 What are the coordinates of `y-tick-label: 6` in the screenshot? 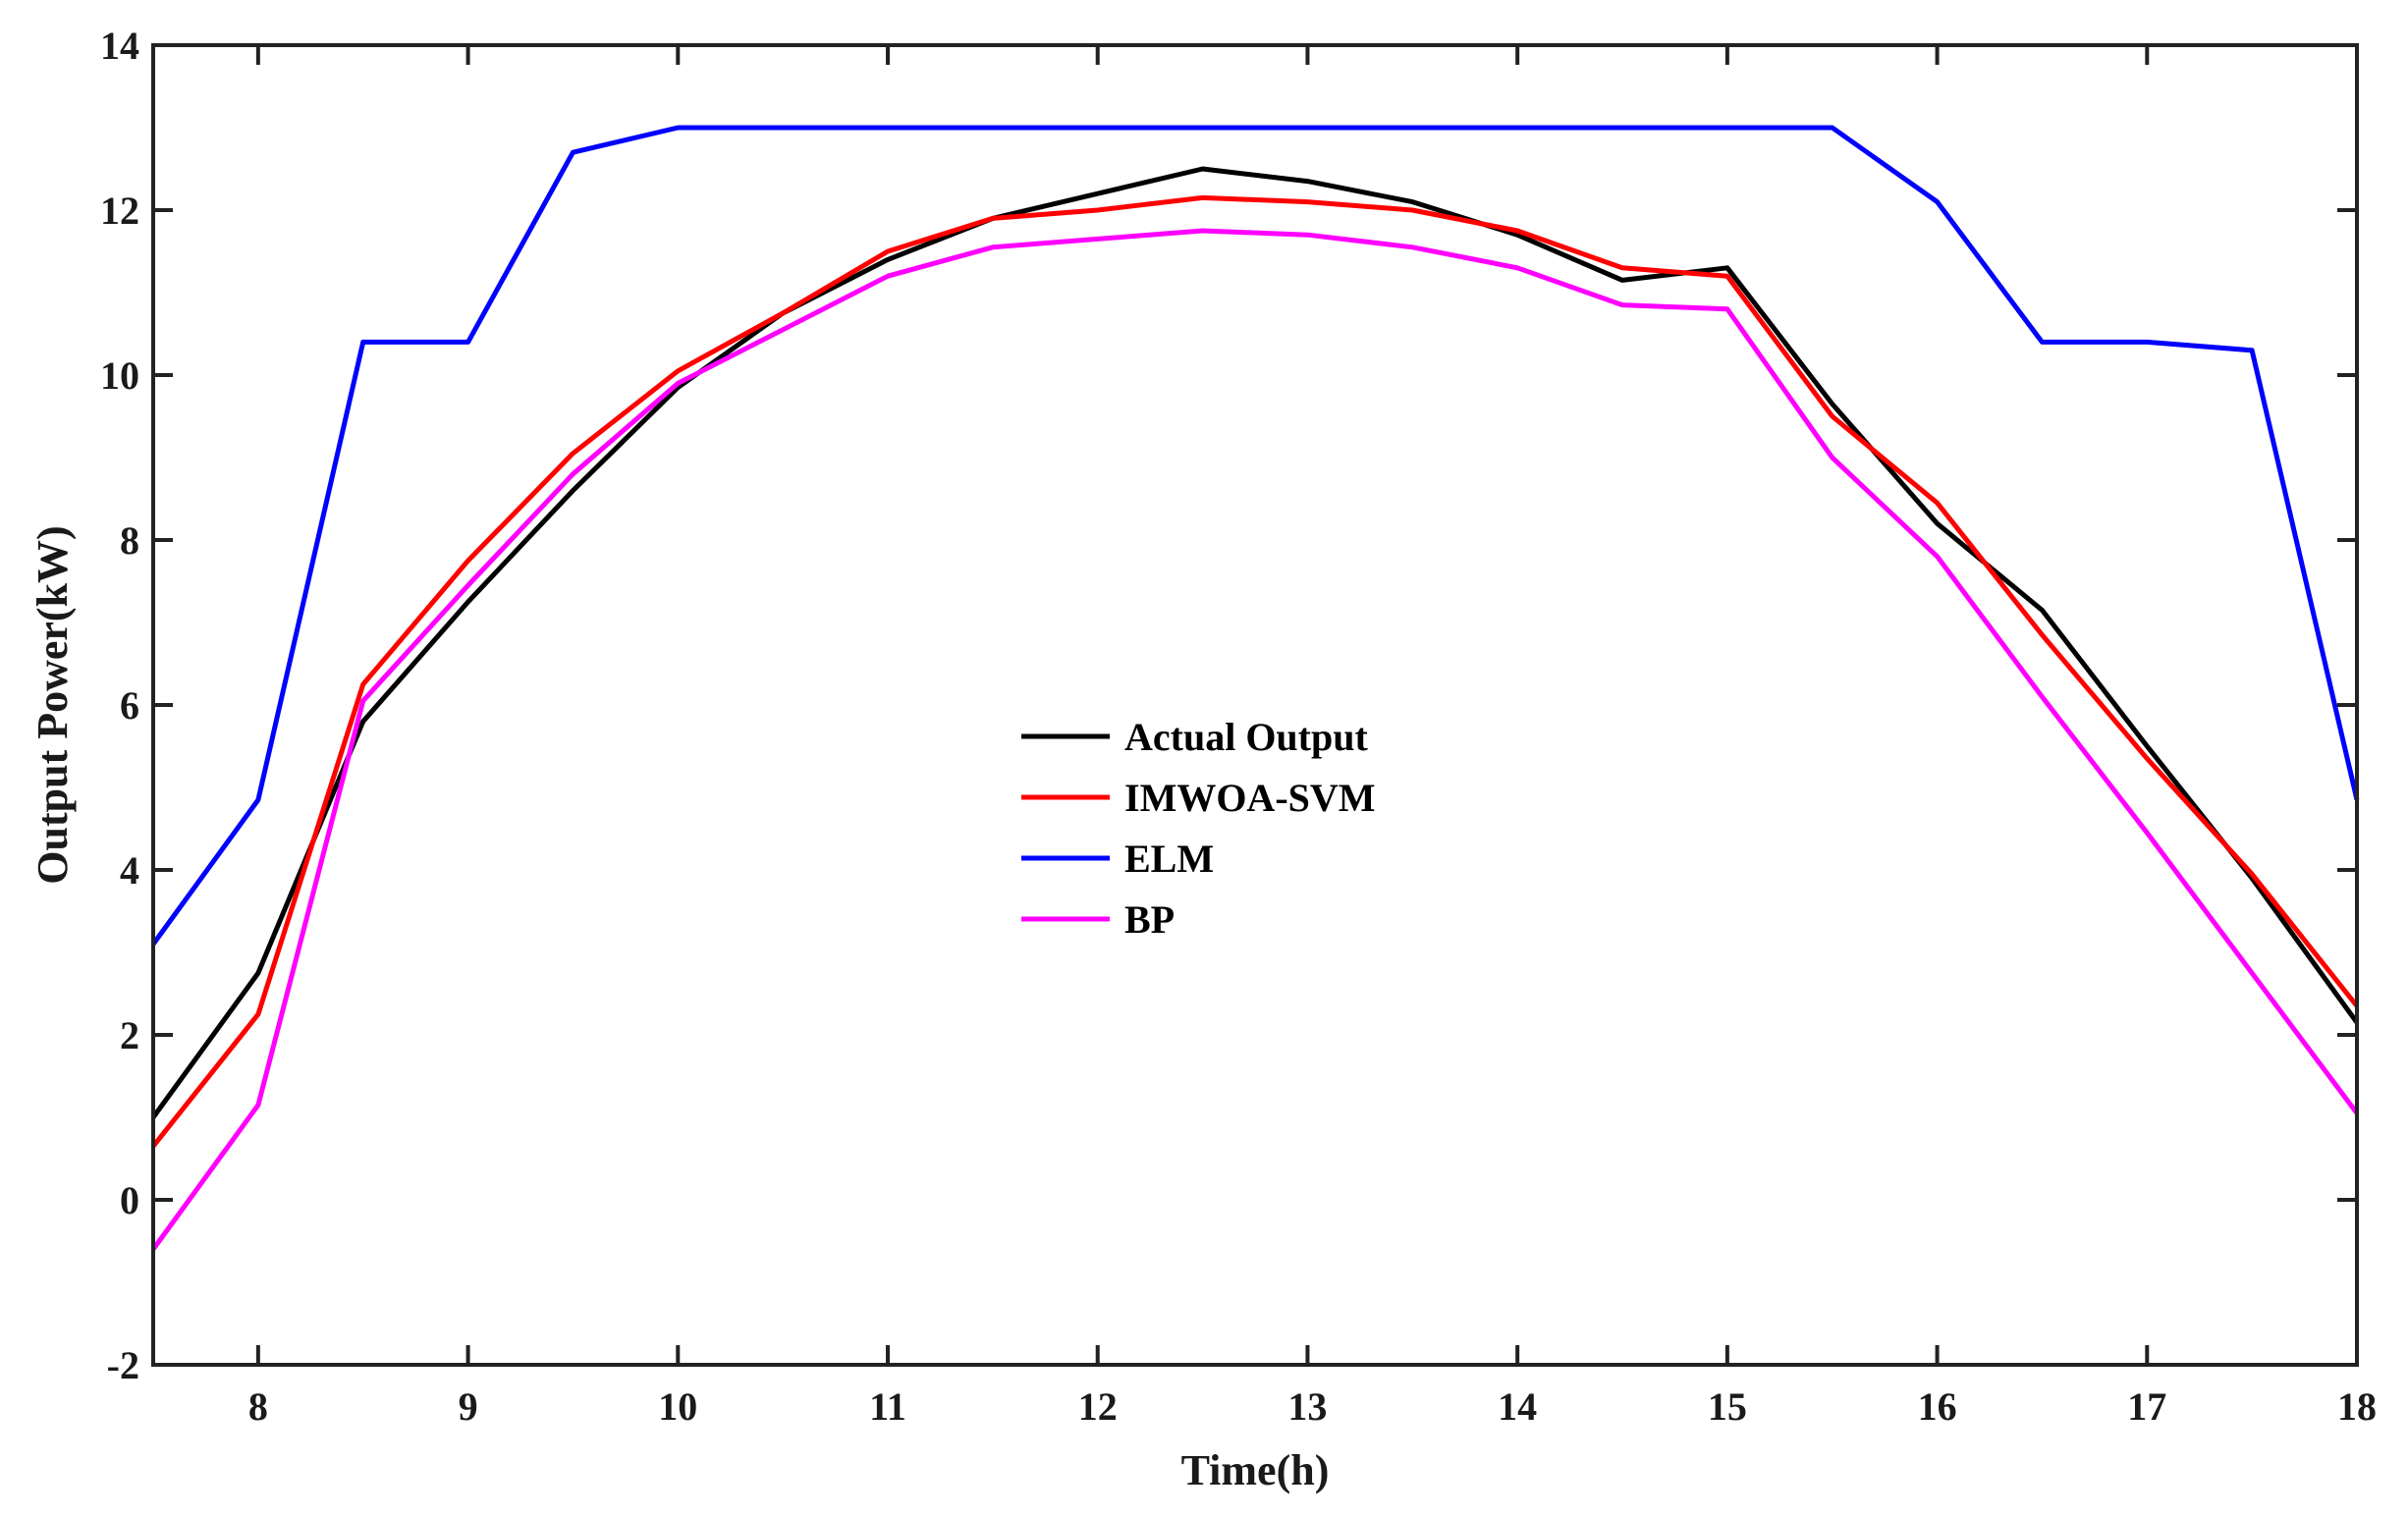 It's located at (129, 705).